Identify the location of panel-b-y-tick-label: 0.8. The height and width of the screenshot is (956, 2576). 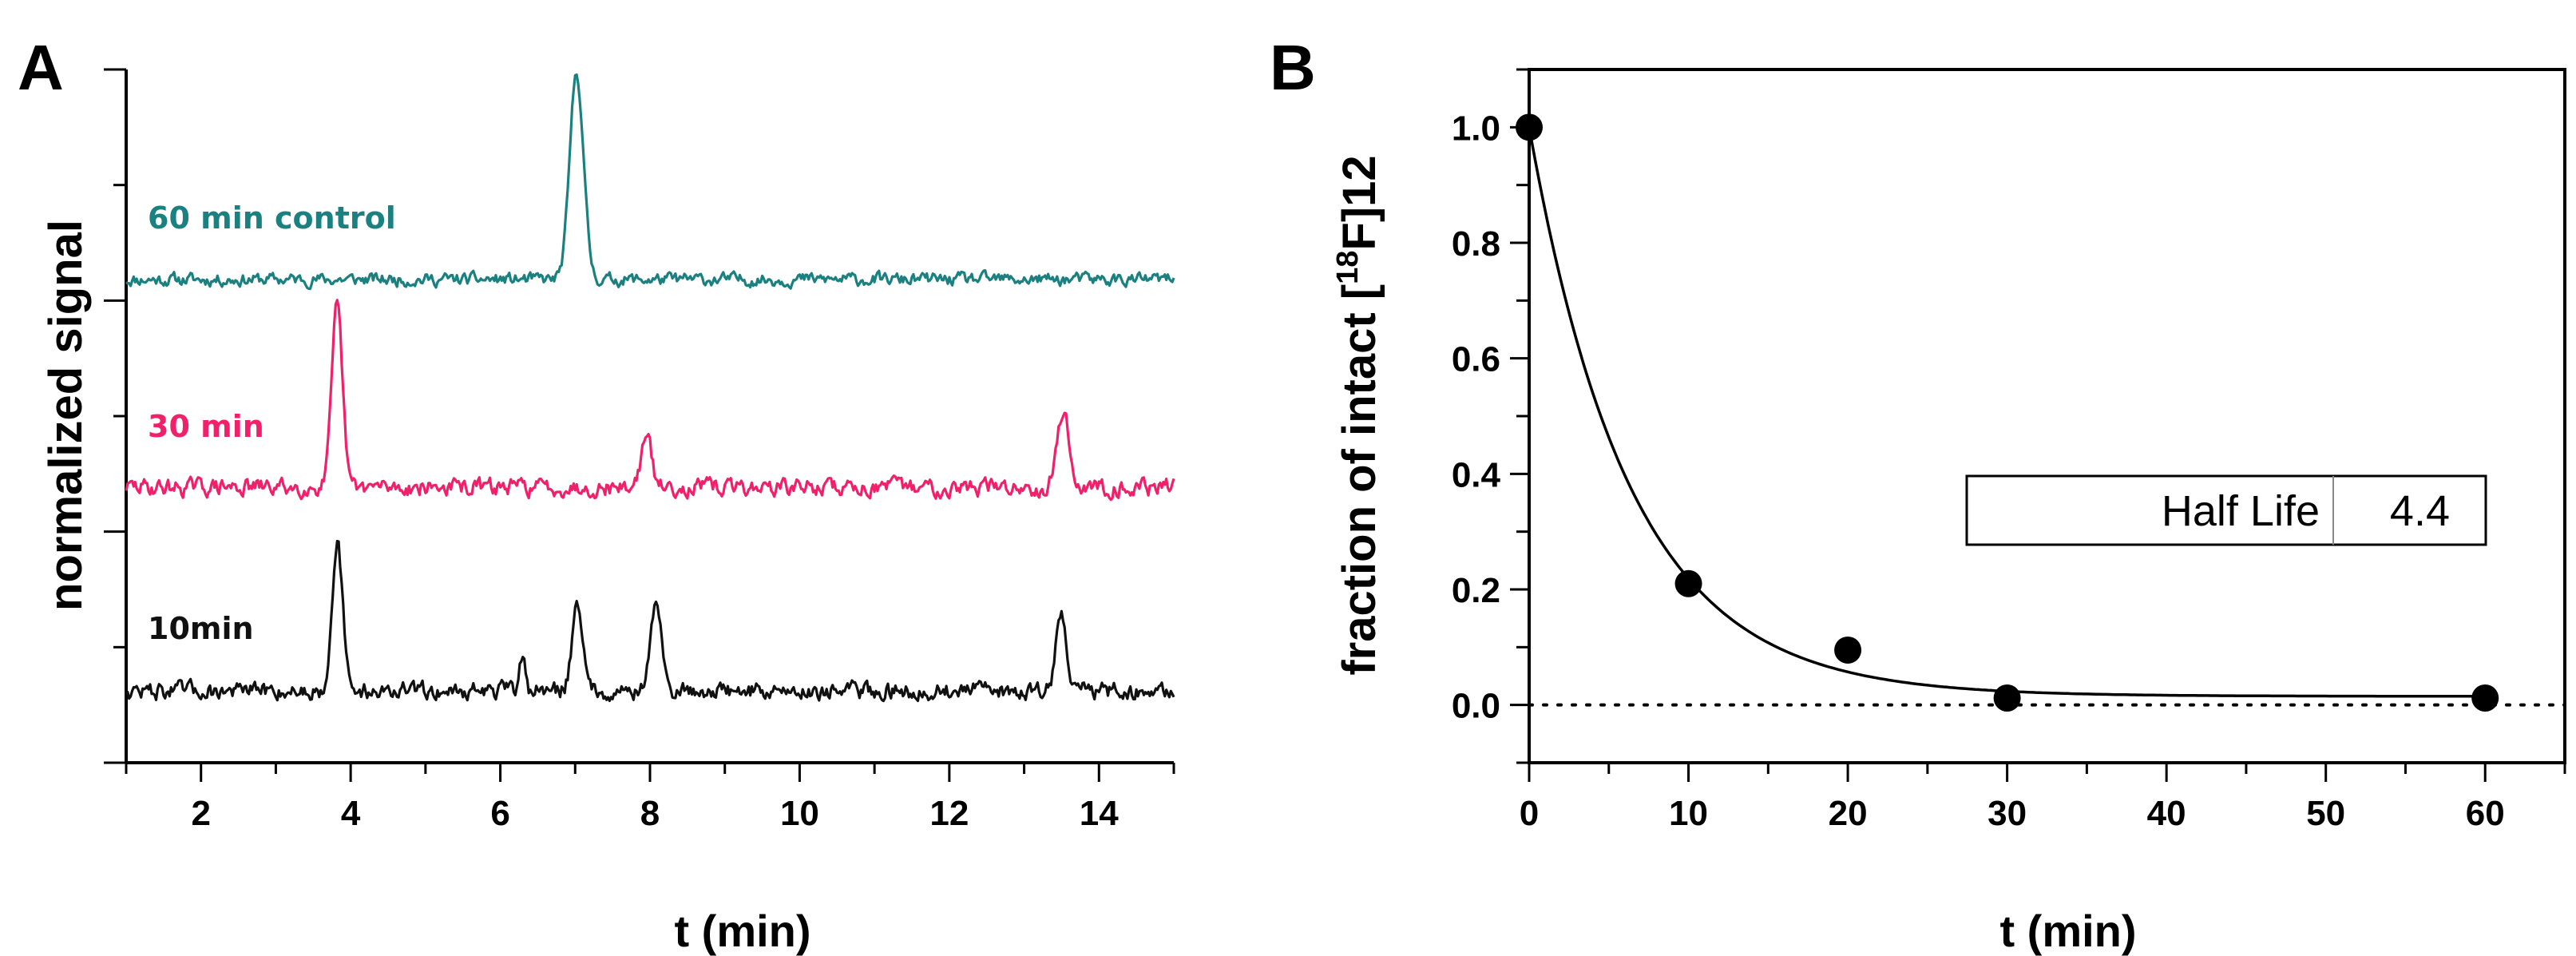
(1476, 244).